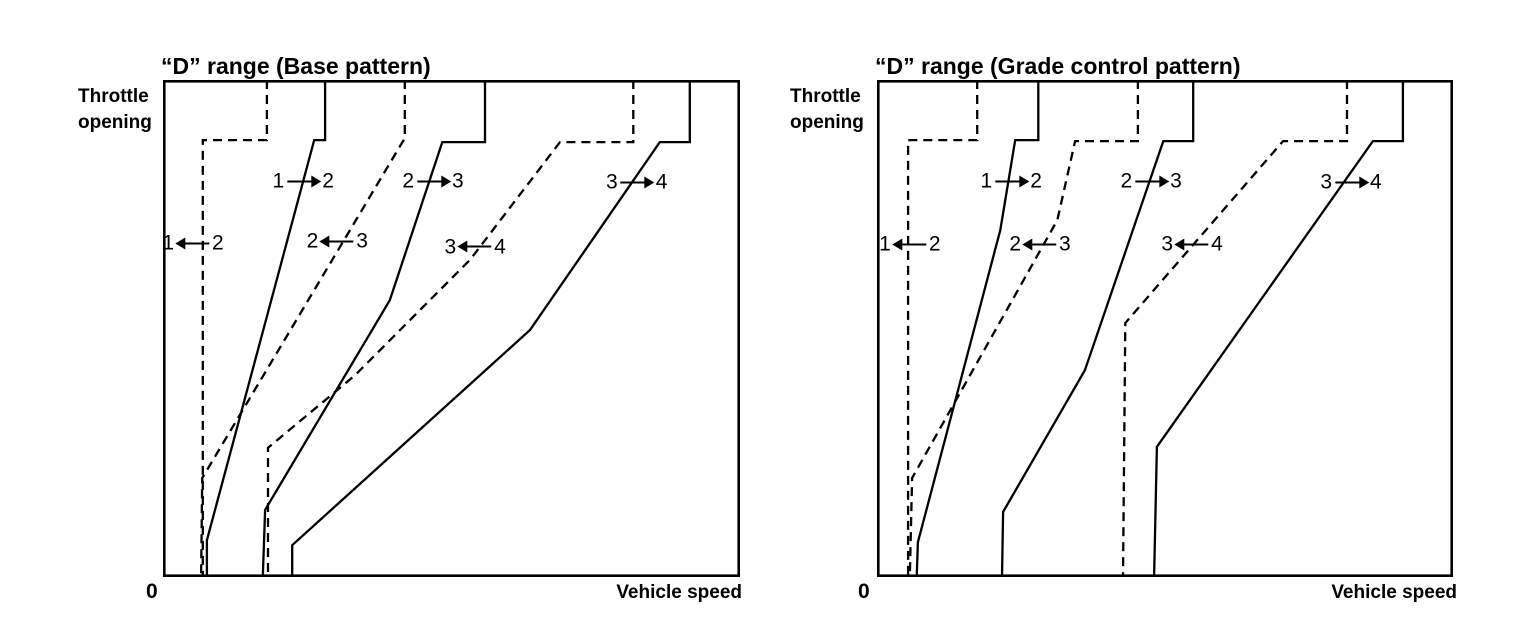 The image size is (1520, 630). Describe the element at coordinates (1058, 66) in the screenshot. I see `chart-title-grade-control-pattern: “D” range (Grade control pattern)` at that location.